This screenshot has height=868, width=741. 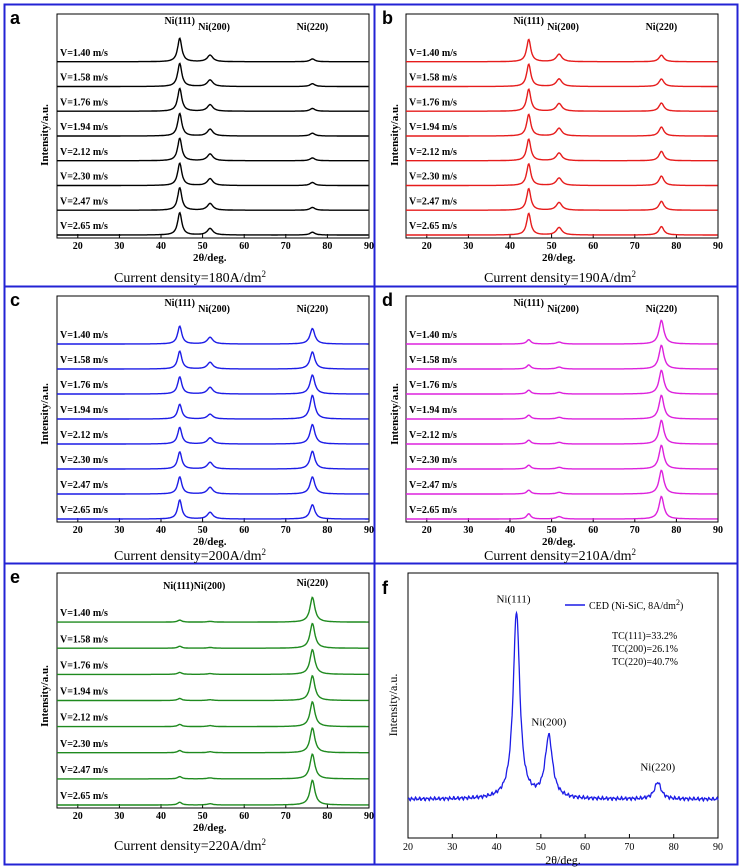 What do you see at coordinates (190, 845) in the screenshot?
I see `panel-caption: Current density=220A/dm2` at bounding box center [190, 845].